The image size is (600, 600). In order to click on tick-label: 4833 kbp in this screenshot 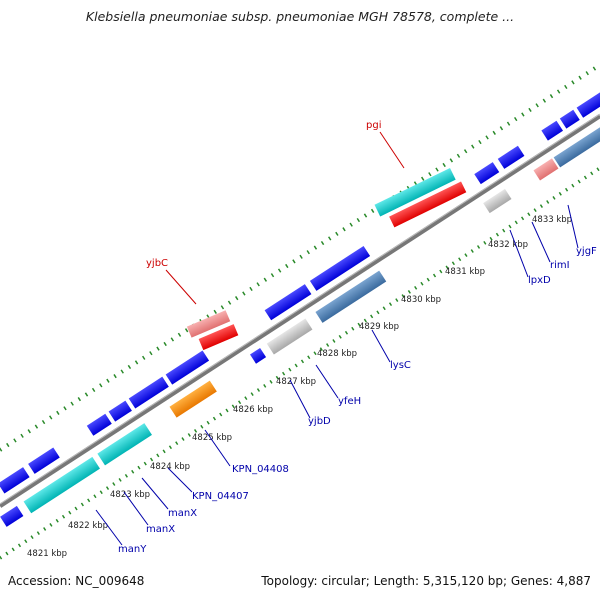, I will do `click(552, 220)`.